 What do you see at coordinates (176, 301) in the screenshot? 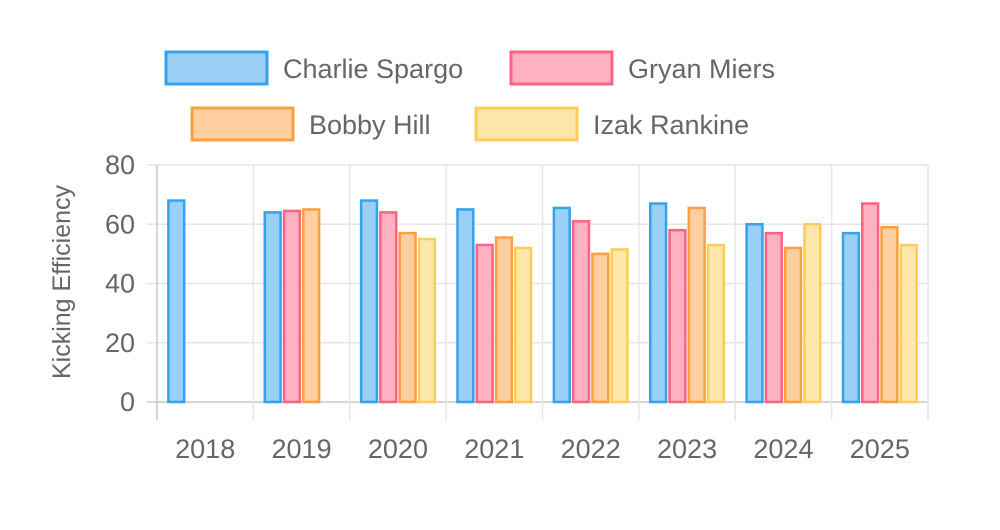
I see `bar-charlie-spargo-2018` at bounding box center [176, 301].